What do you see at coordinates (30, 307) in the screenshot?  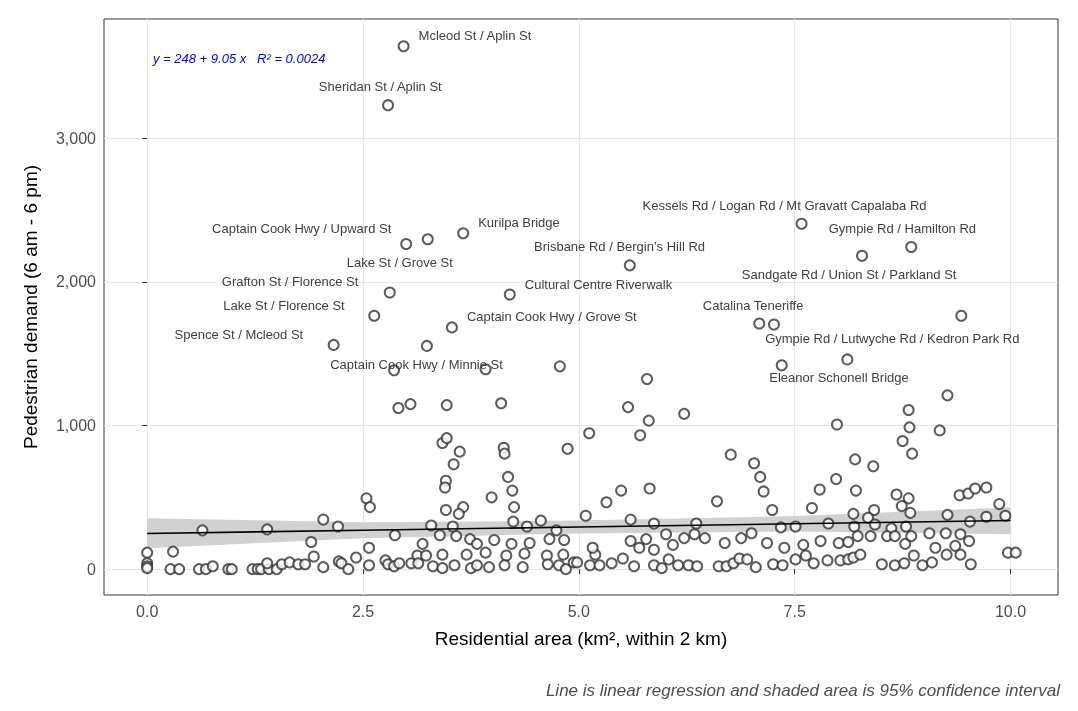 I see `y-axis-title: Pedestrian demand (6 am - 6 pm)` at bounding box center [30, 307].